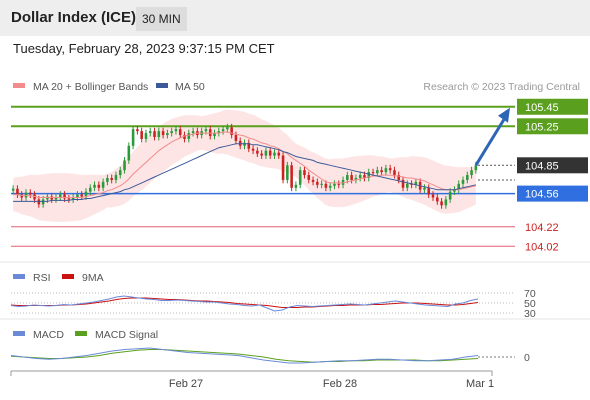  Describe the element at coordinates (542, 247) in the screenshot. I see `support-label: 104.02` at that location.